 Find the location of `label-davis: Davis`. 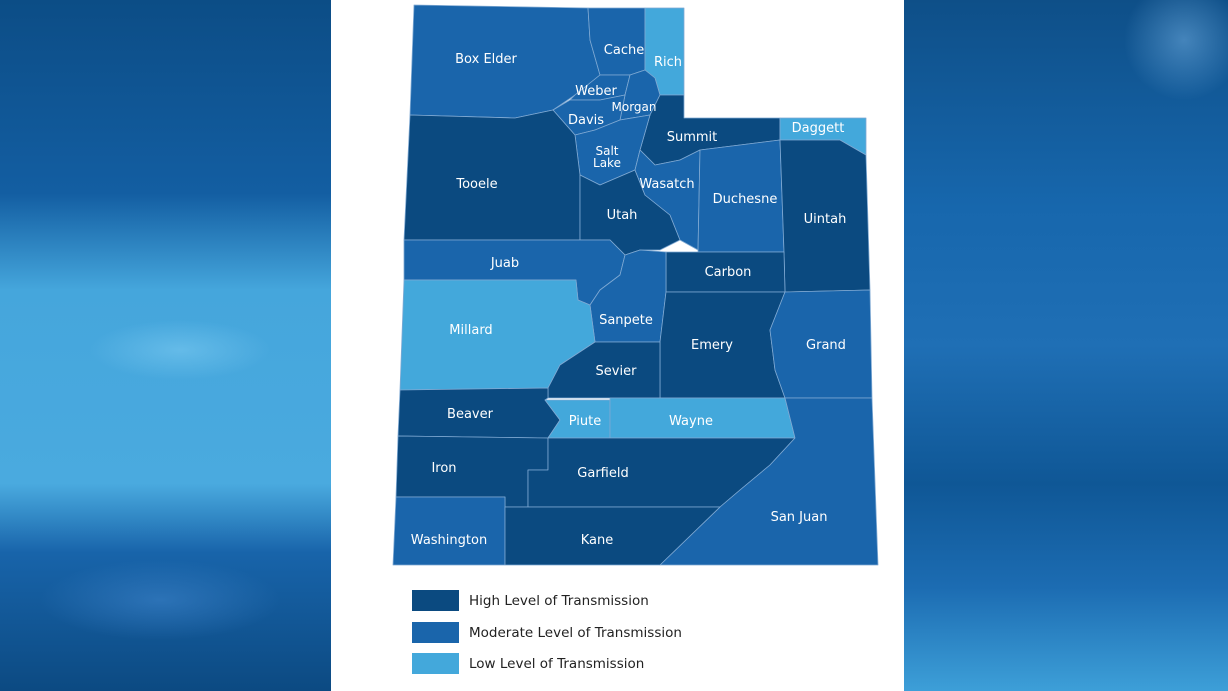

label-davis: Davis is located at coordinates (586, 120).